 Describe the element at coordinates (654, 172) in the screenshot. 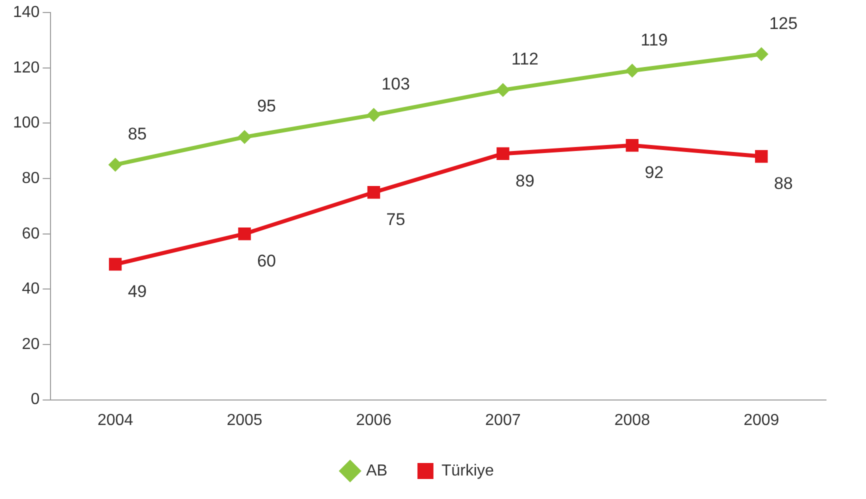

I see `data-label: 92` at that location.